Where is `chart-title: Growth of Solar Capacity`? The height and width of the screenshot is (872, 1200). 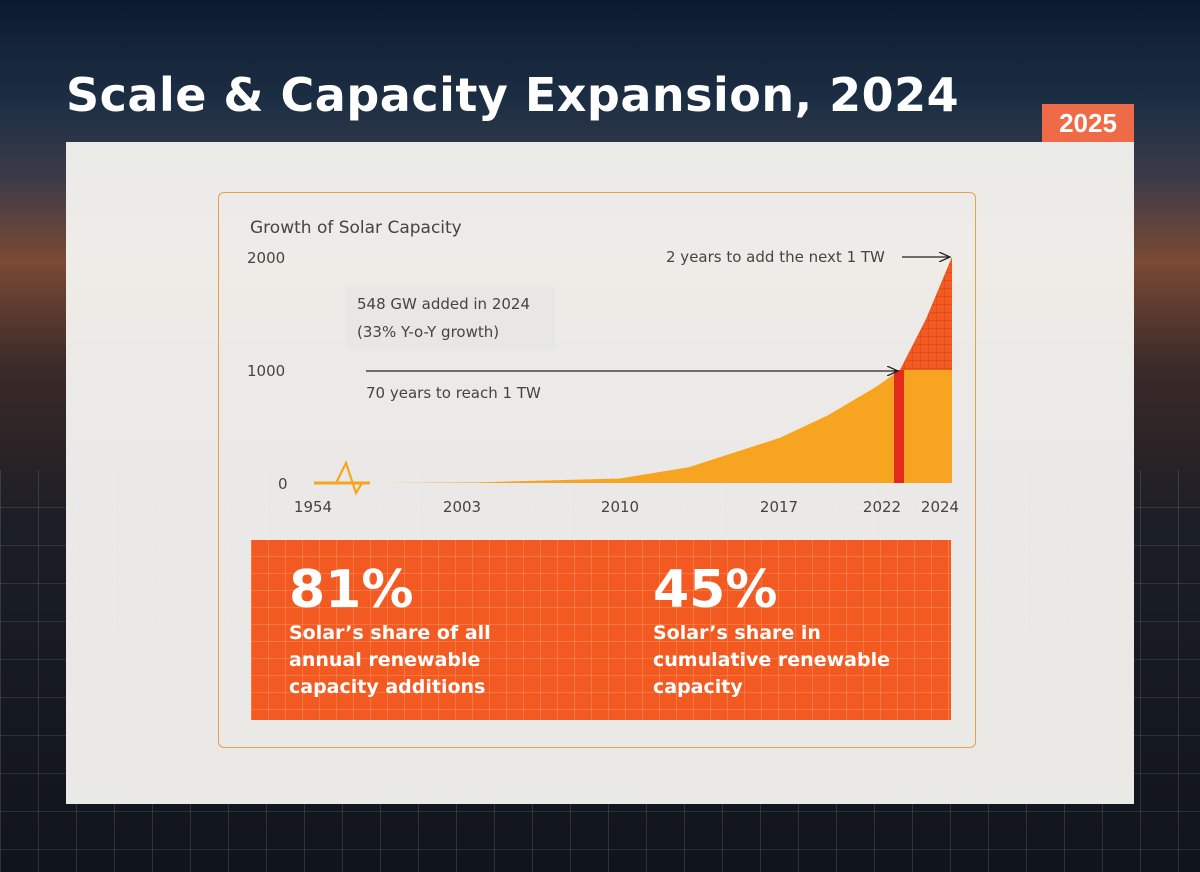
chart-title: Growth of Solar Capacity is located at coordinates (356, 228).